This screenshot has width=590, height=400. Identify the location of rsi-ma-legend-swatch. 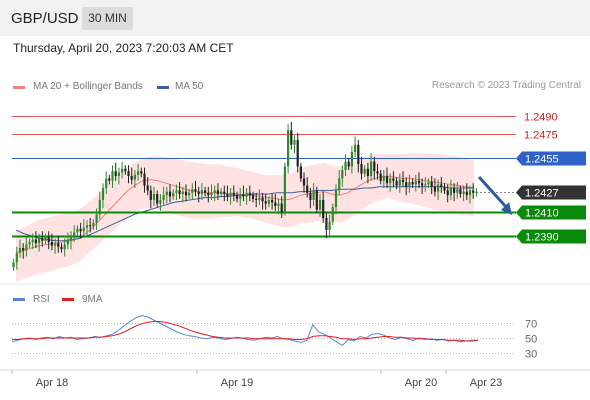
(68, 299).